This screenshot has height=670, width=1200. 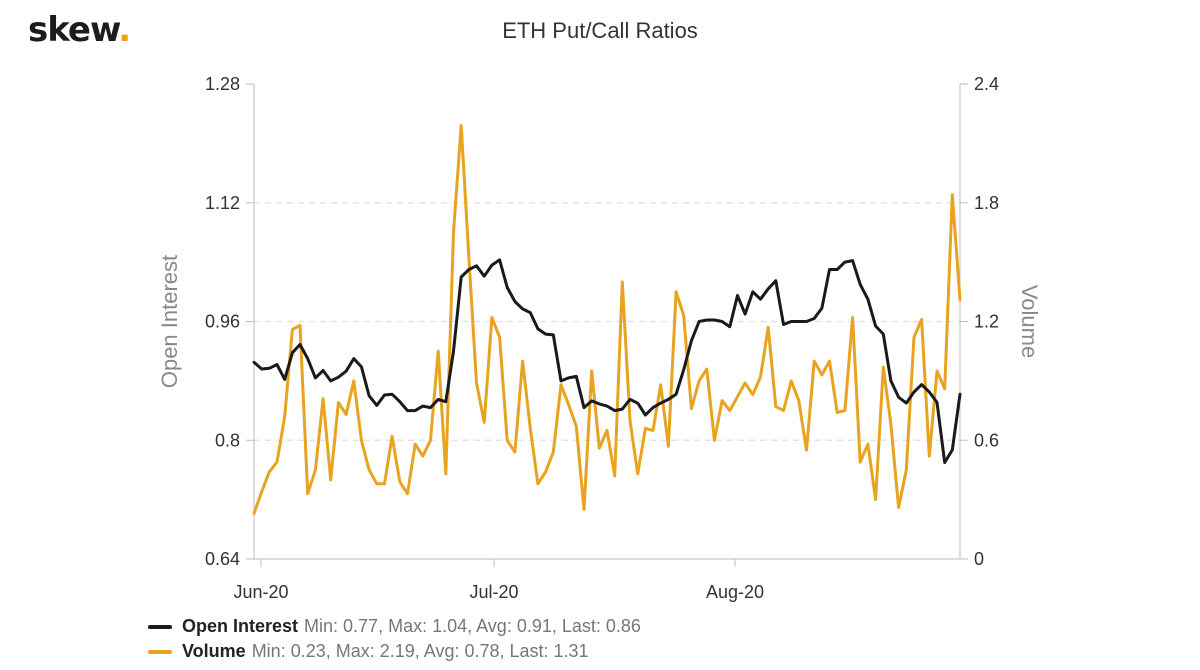 I want to click on logo-text: skew, so click(x=73, y=30).